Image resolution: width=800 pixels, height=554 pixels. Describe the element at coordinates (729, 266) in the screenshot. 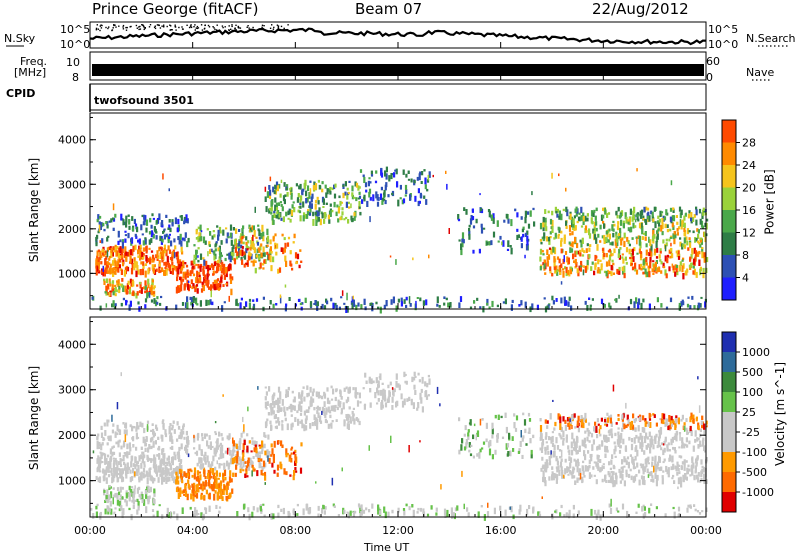

I see `power-colorbar-swatch` at that location.